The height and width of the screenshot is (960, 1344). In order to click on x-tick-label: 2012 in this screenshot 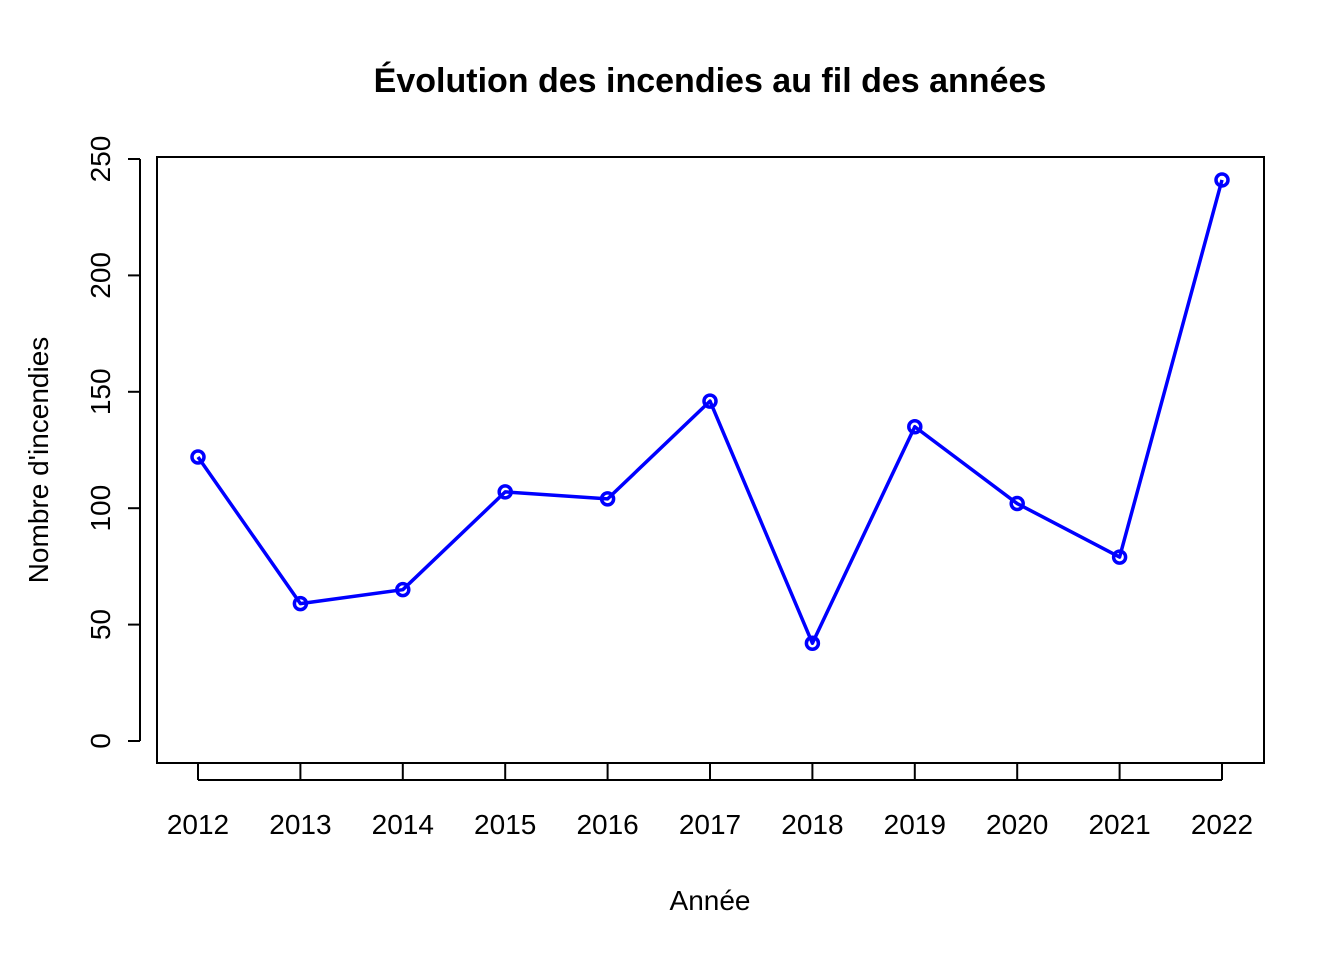, I will do `click(198, 824)`.